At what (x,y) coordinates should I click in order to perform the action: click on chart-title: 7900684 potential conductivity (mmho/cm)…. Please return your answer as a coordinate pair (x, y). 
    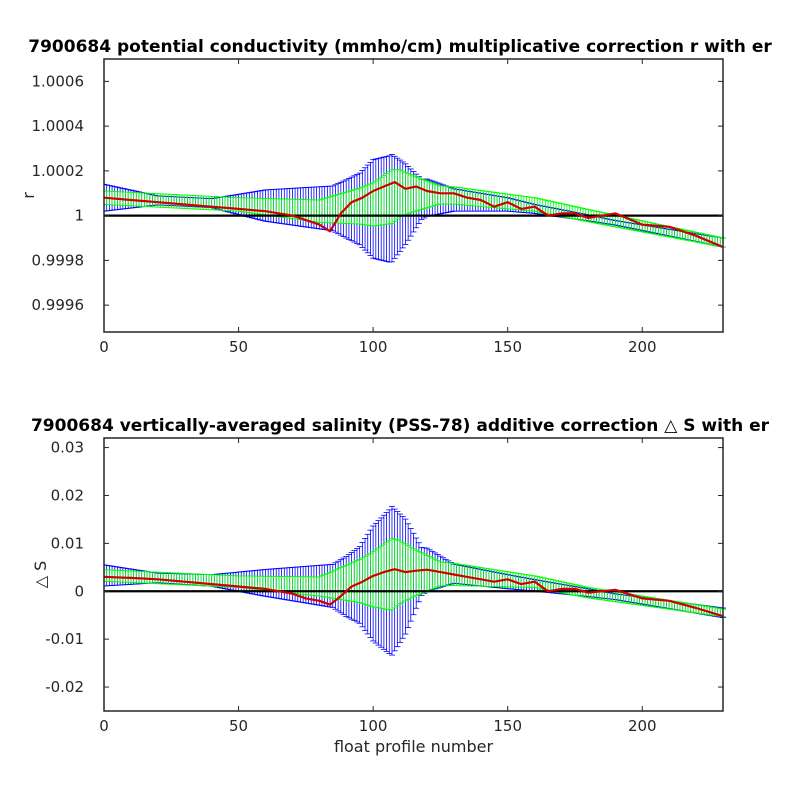
    Looking at the image, I should click on (400, 47).